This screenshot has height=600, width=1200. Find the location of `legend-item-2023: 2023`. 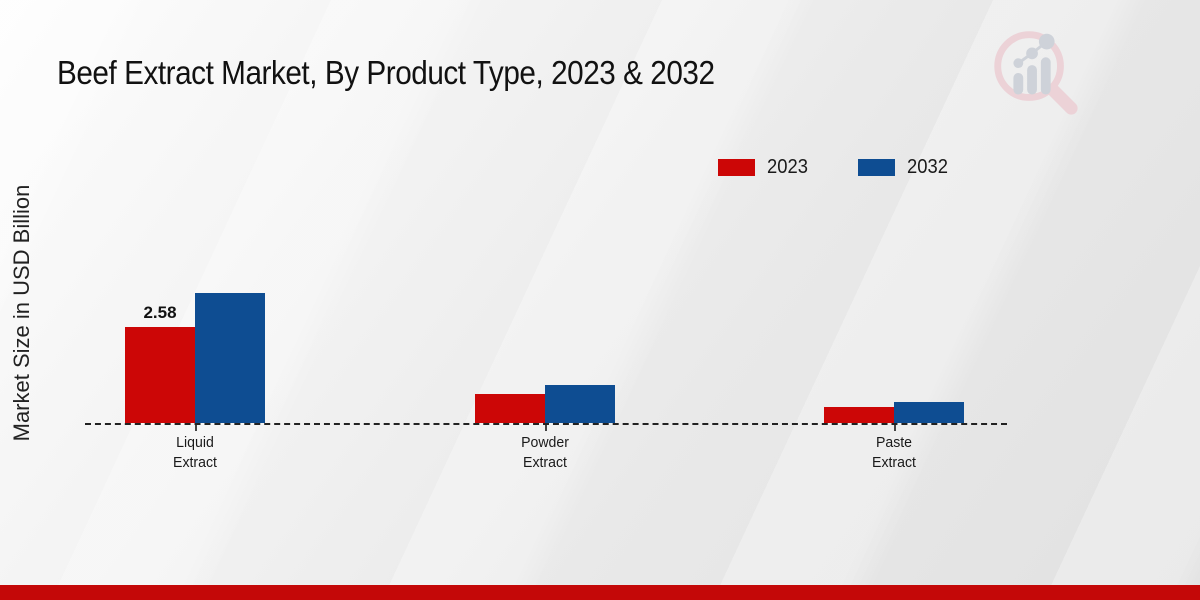

legend-item-2023: 2023 is located at coordinates (765, 167).